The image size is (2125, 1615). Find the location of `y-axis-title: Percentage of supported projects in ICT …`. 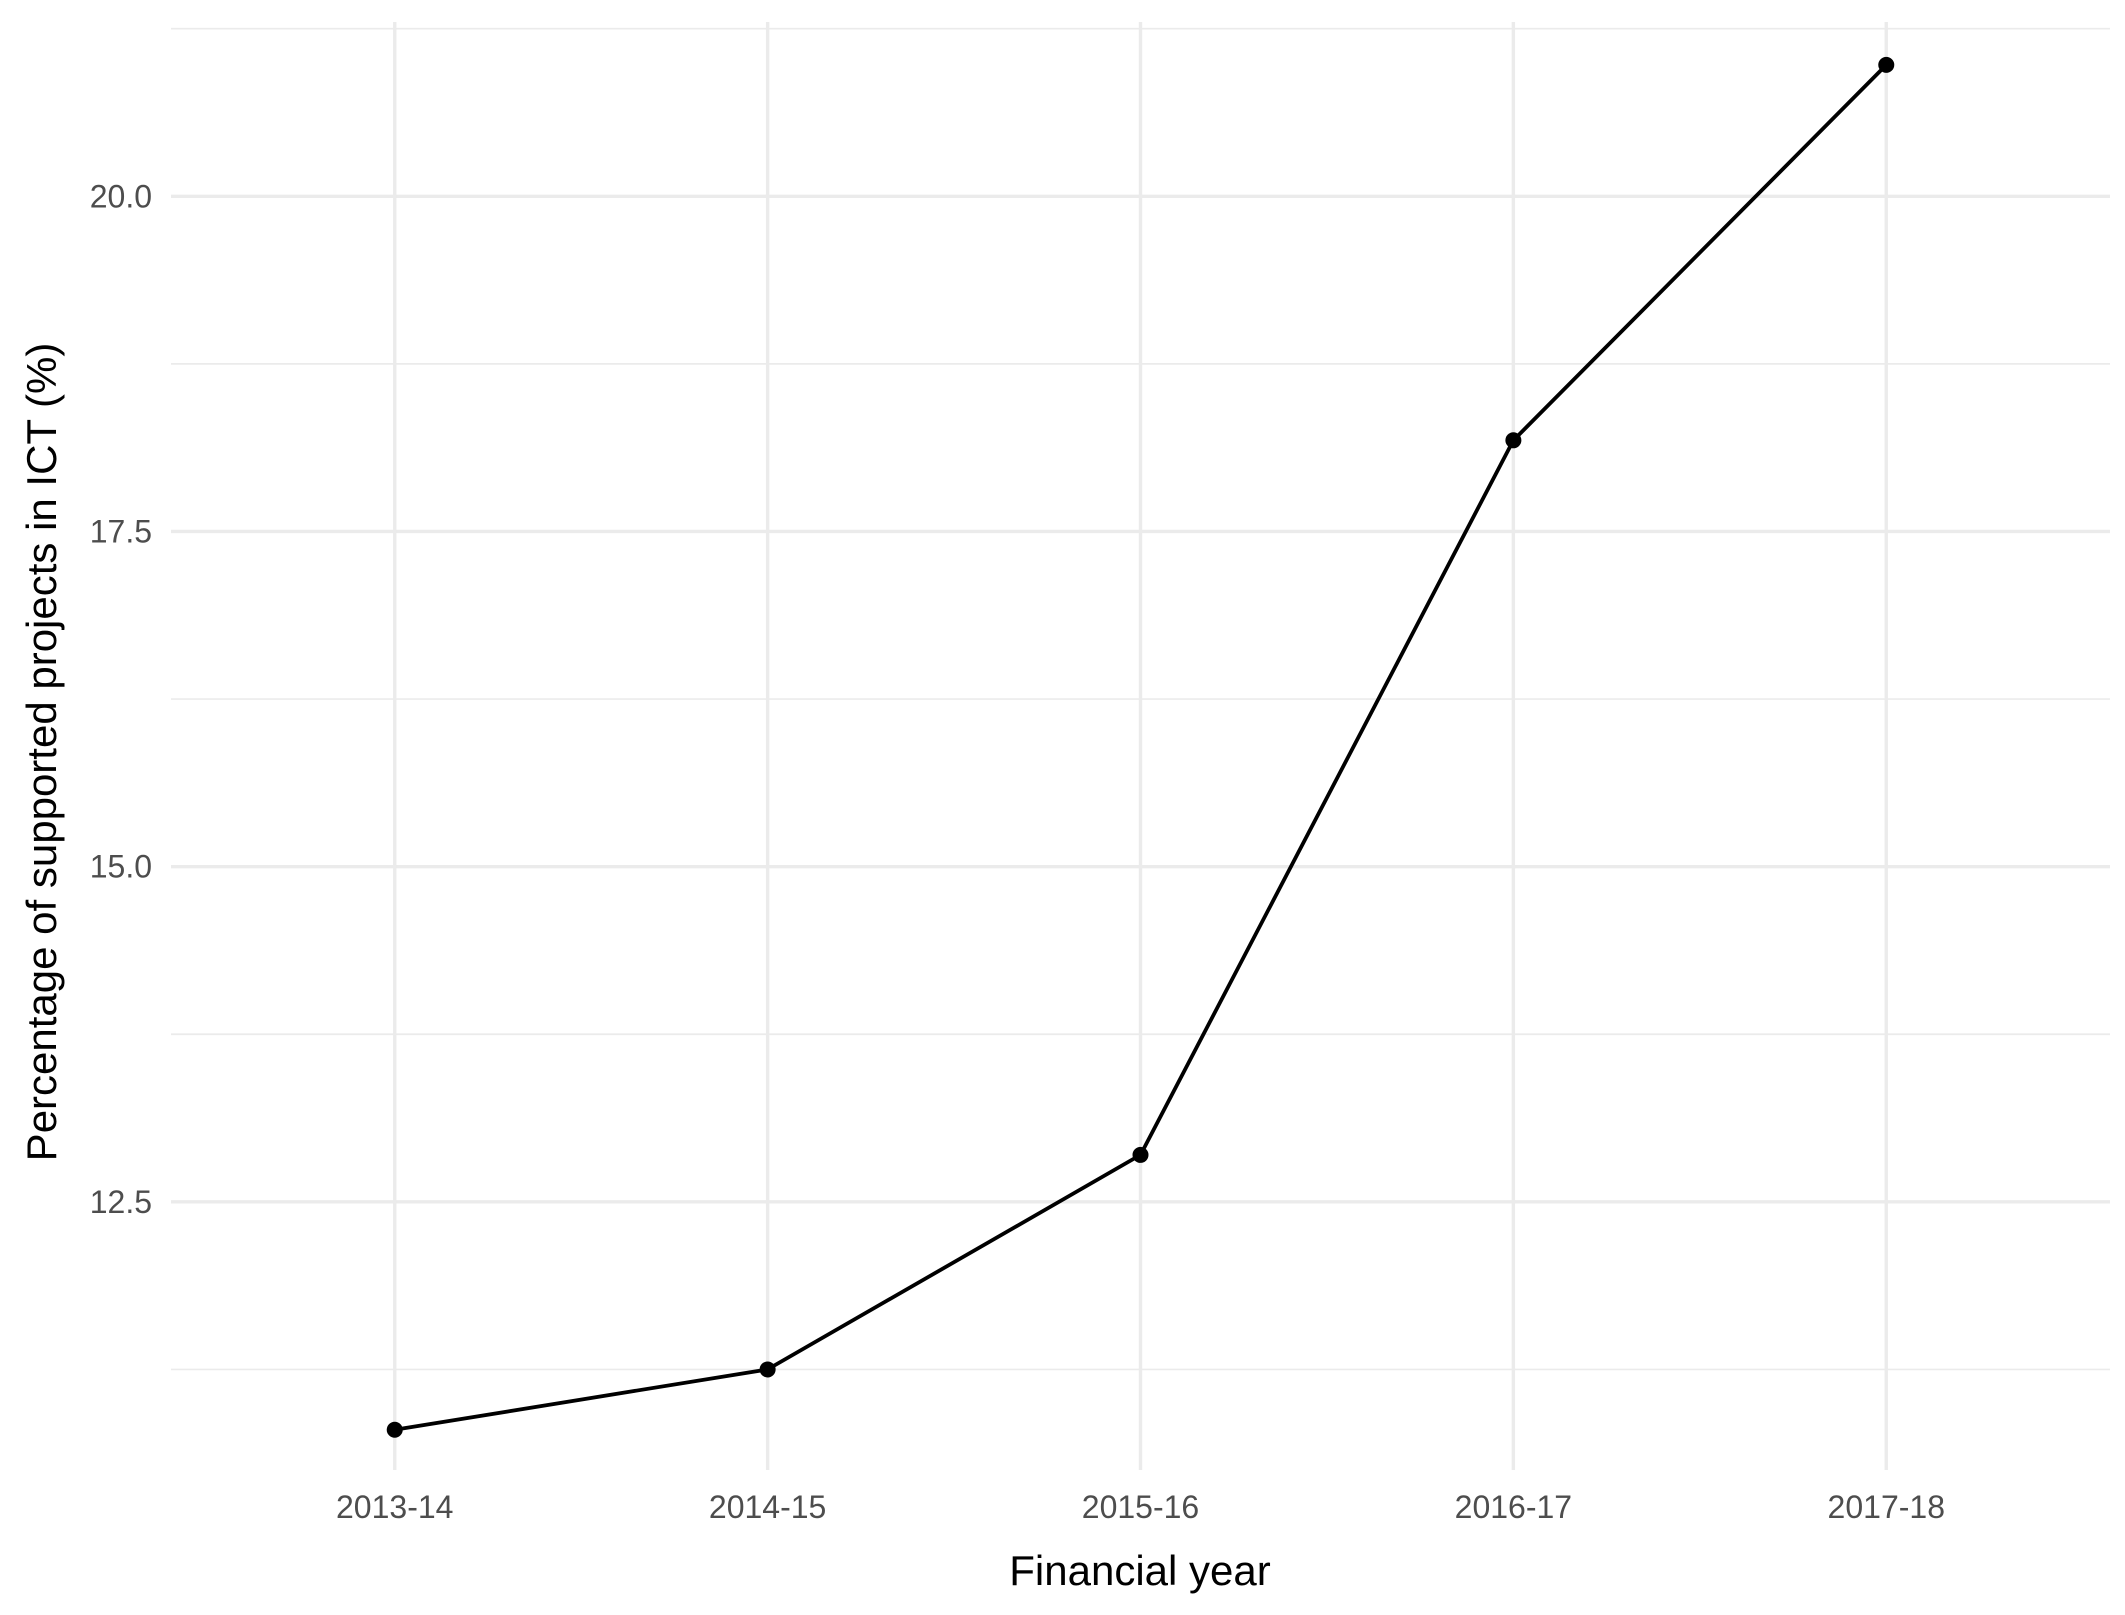

y-axis-title: Percentage of supported projects in ICT … is located at coordinates (41, 752).